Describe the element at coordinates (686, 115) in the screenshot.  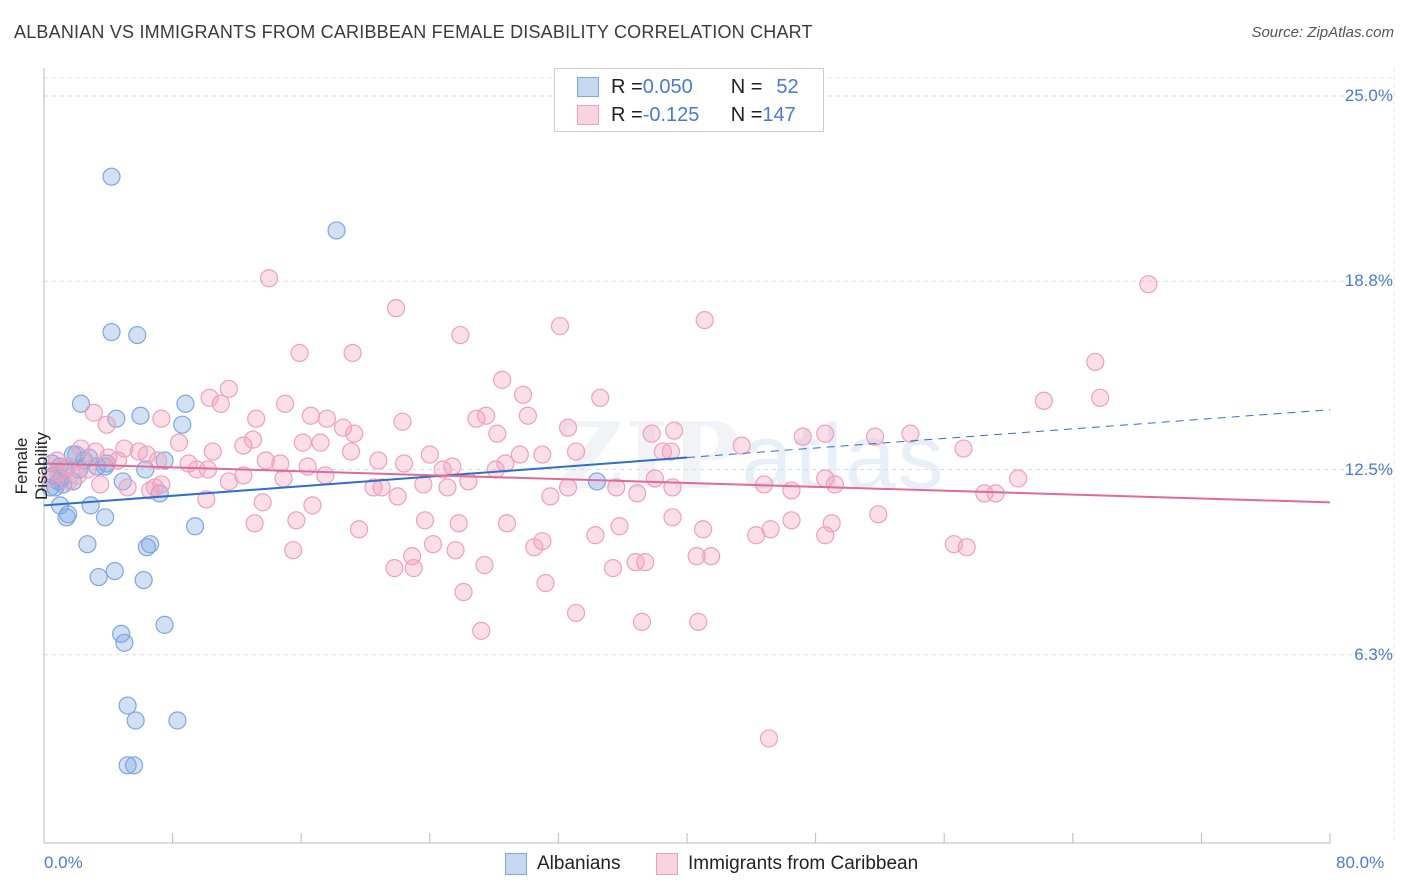
I see `legend-row-caribbean: R = -0.125 N = 147` at that location.